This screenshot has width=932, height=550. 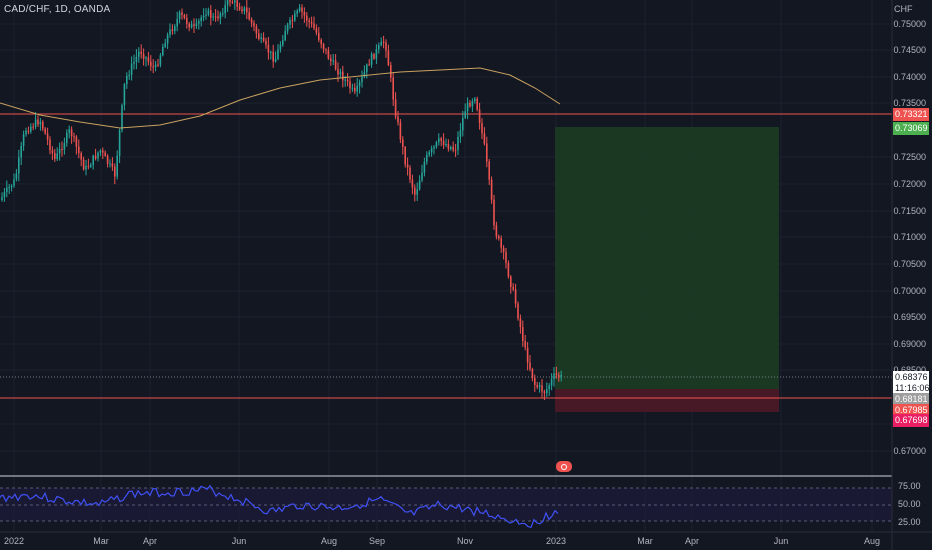 I want to click on loss-zone, so click(x=667, y=400).